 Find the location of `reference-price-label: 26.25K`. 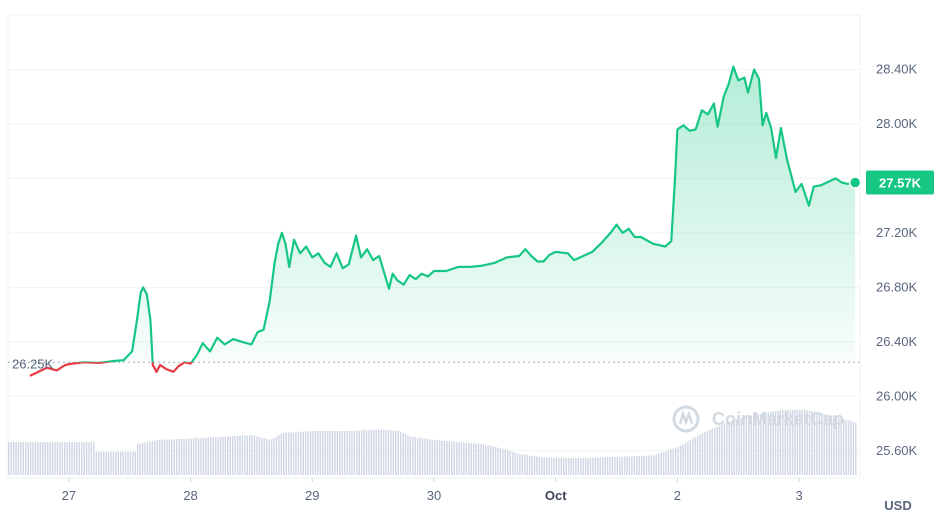

reference-price-label: 26.25K is located at coordinates (33, 363).